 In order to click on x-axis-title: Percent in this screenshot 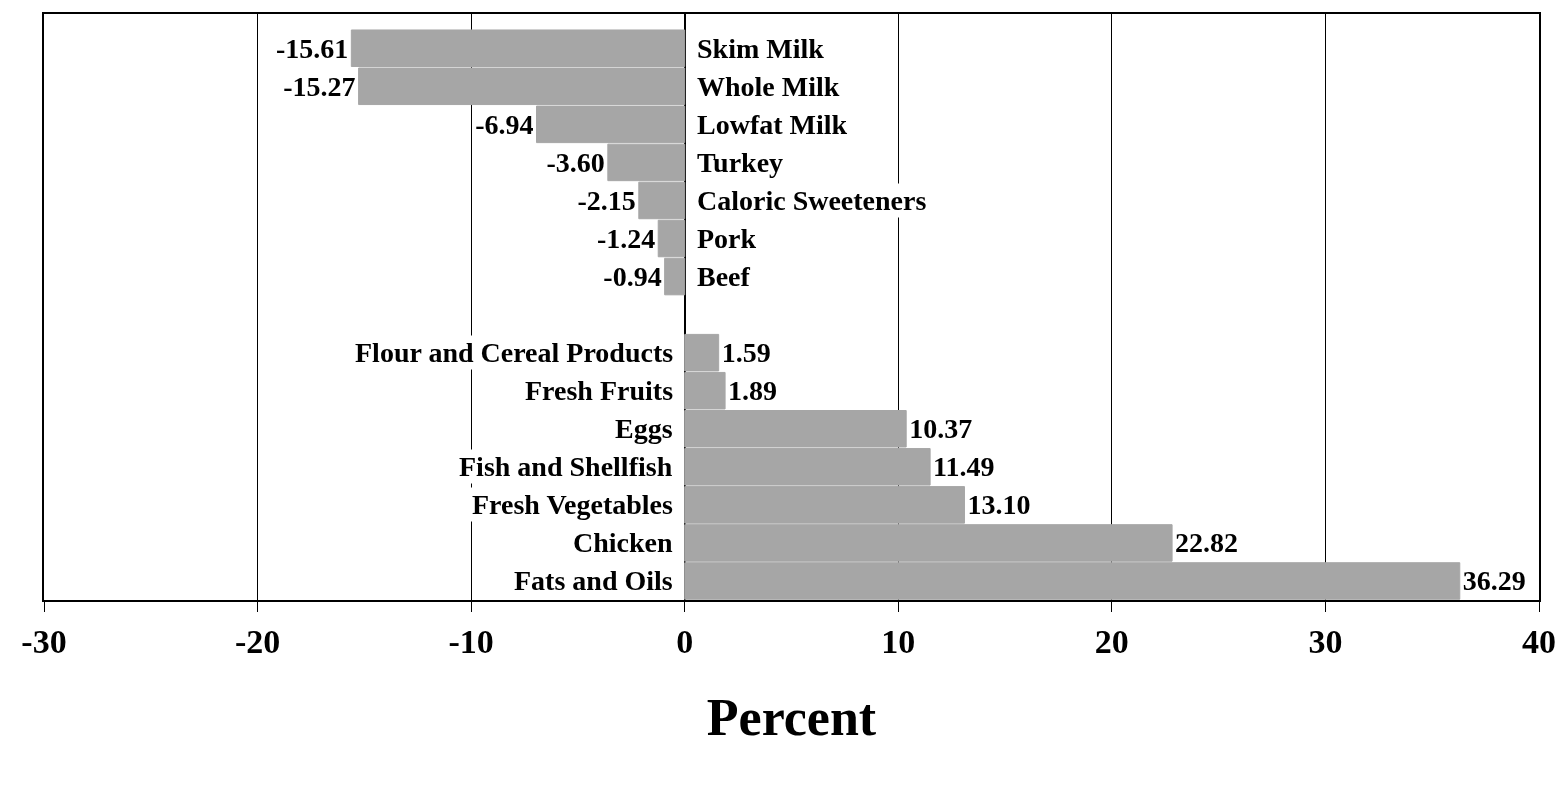, I will do `click(791, 718)`.